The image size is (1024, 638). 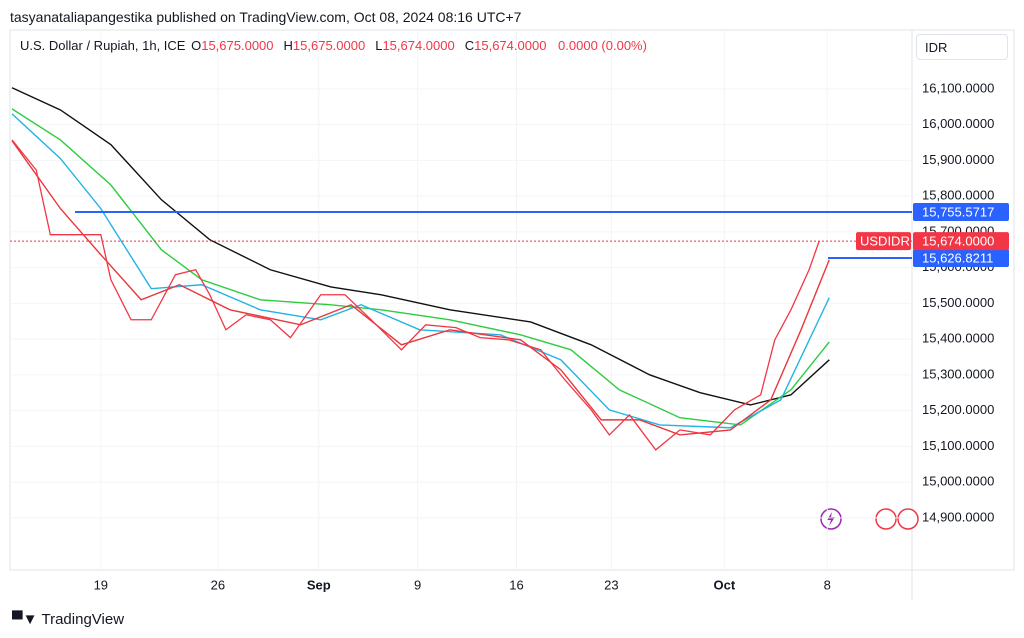 I want to click on y-tick-label: 15,900.0000, so click(x=958, y=159).